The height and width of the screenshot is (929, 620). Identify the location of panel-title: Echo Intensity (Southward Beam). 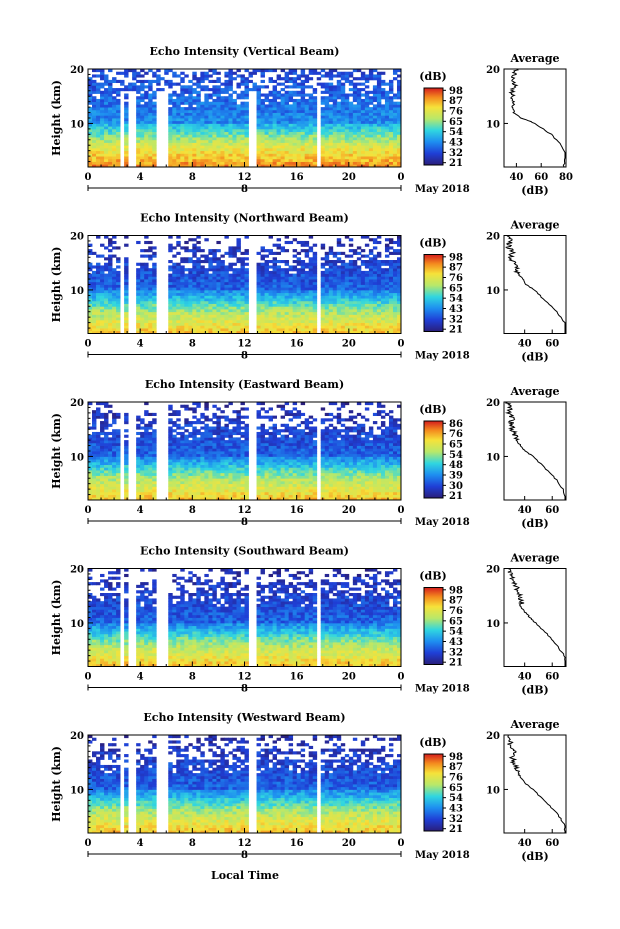
(244, 551).